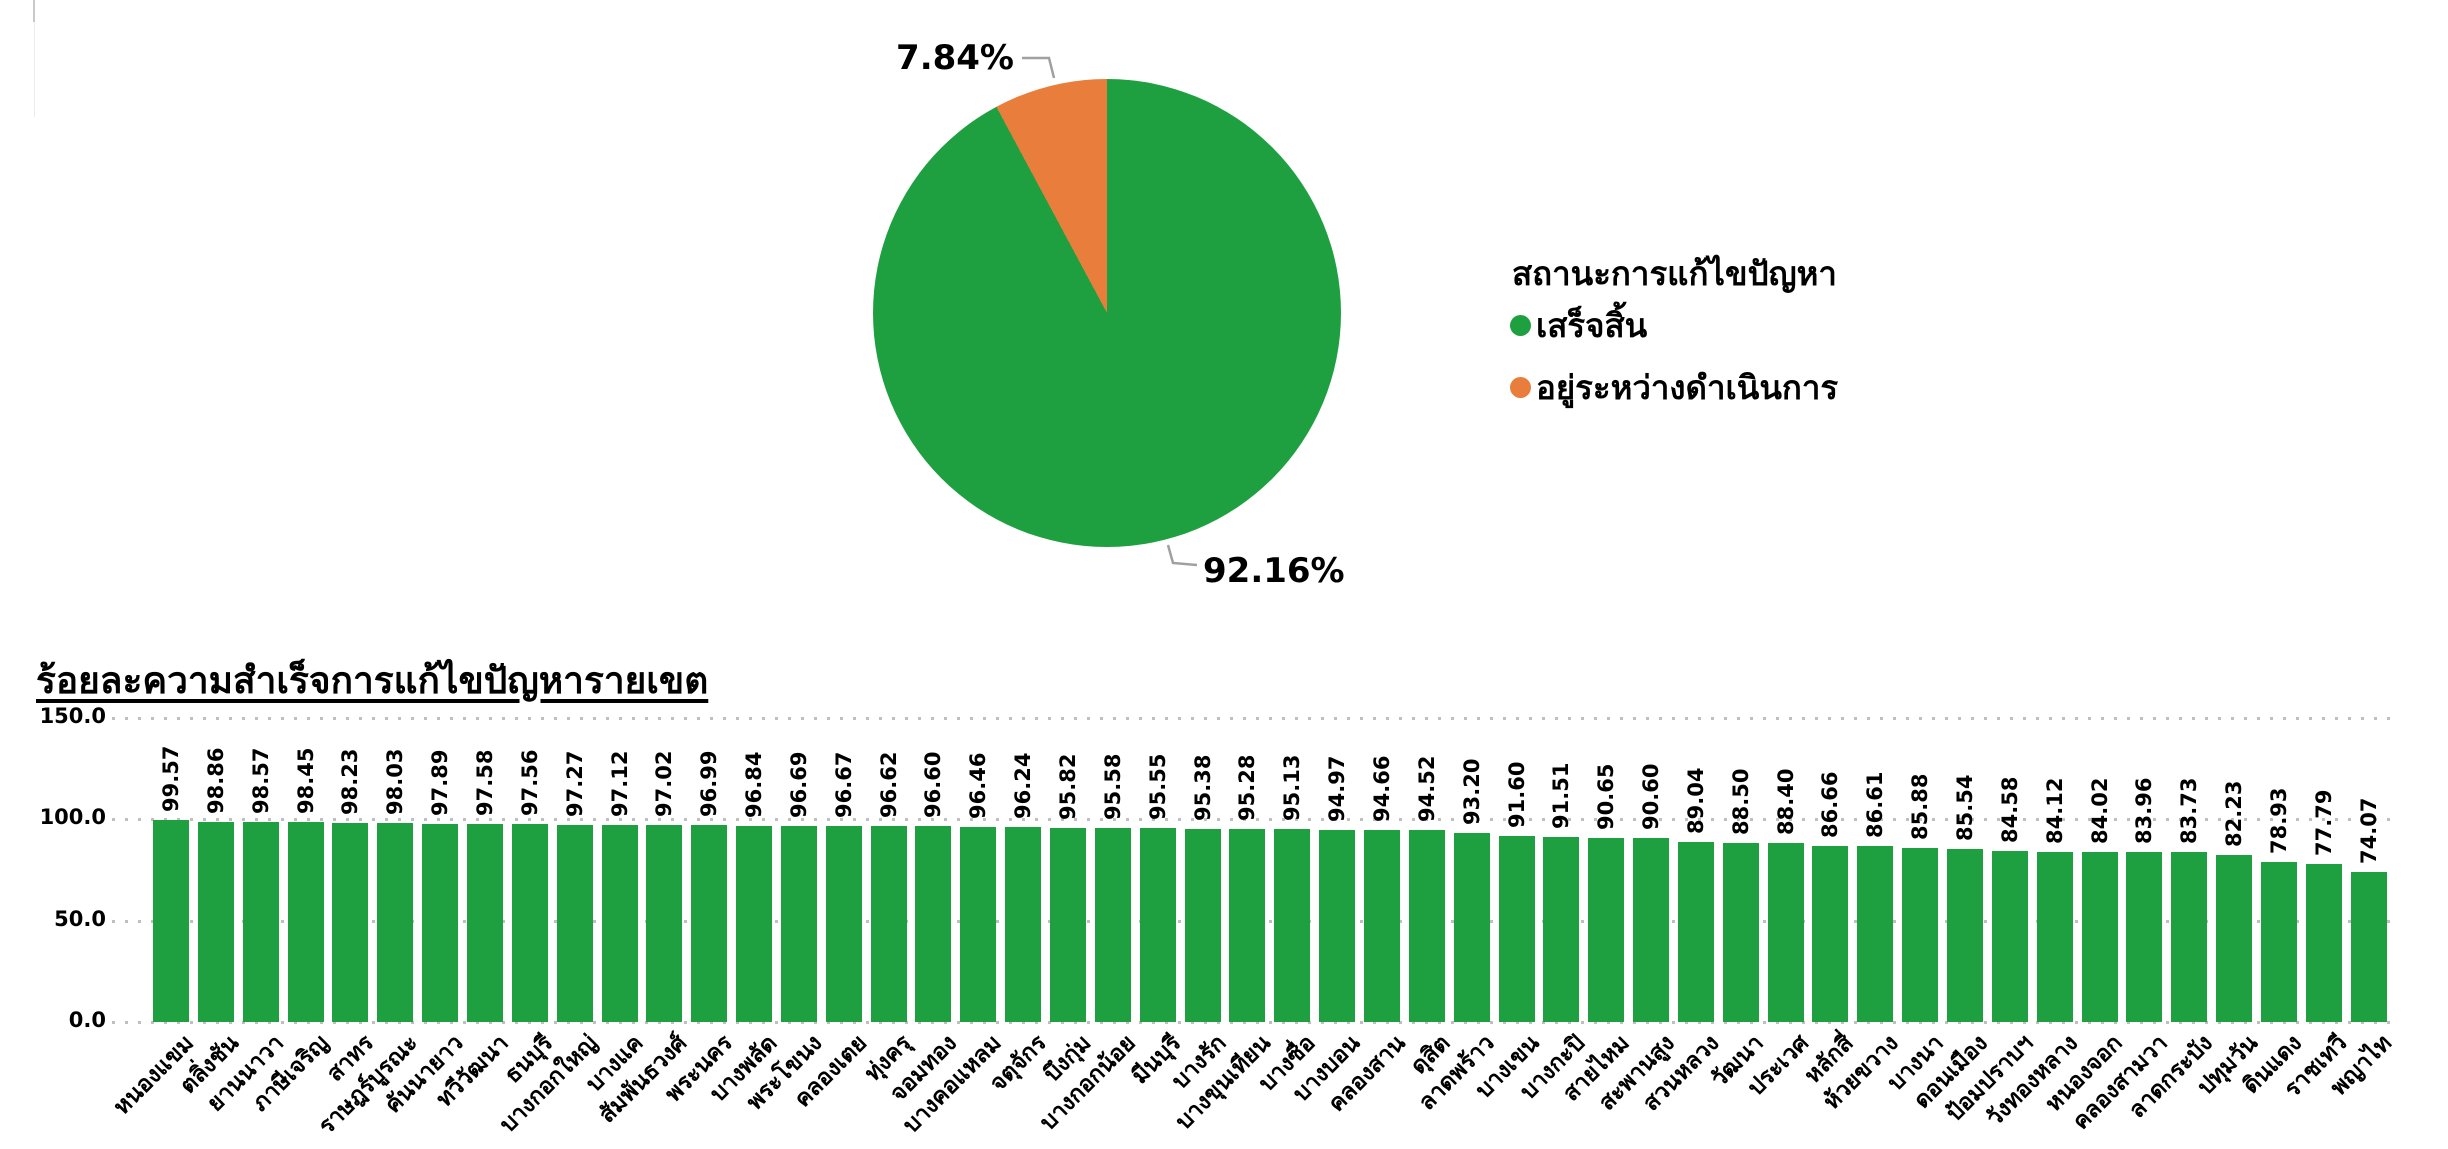 The image size is (2448, 1149). Describe the element at coordinates (933, 924) in the screenshot. I see `bar-จอมทอง` at that location.